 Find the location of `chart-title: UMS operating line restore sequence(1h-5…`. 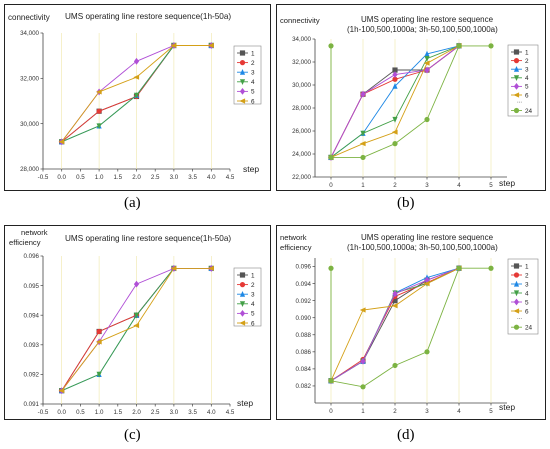

chart-title: UMS operating line restore sequence(1h-5… is located at coordinates (148, 16).